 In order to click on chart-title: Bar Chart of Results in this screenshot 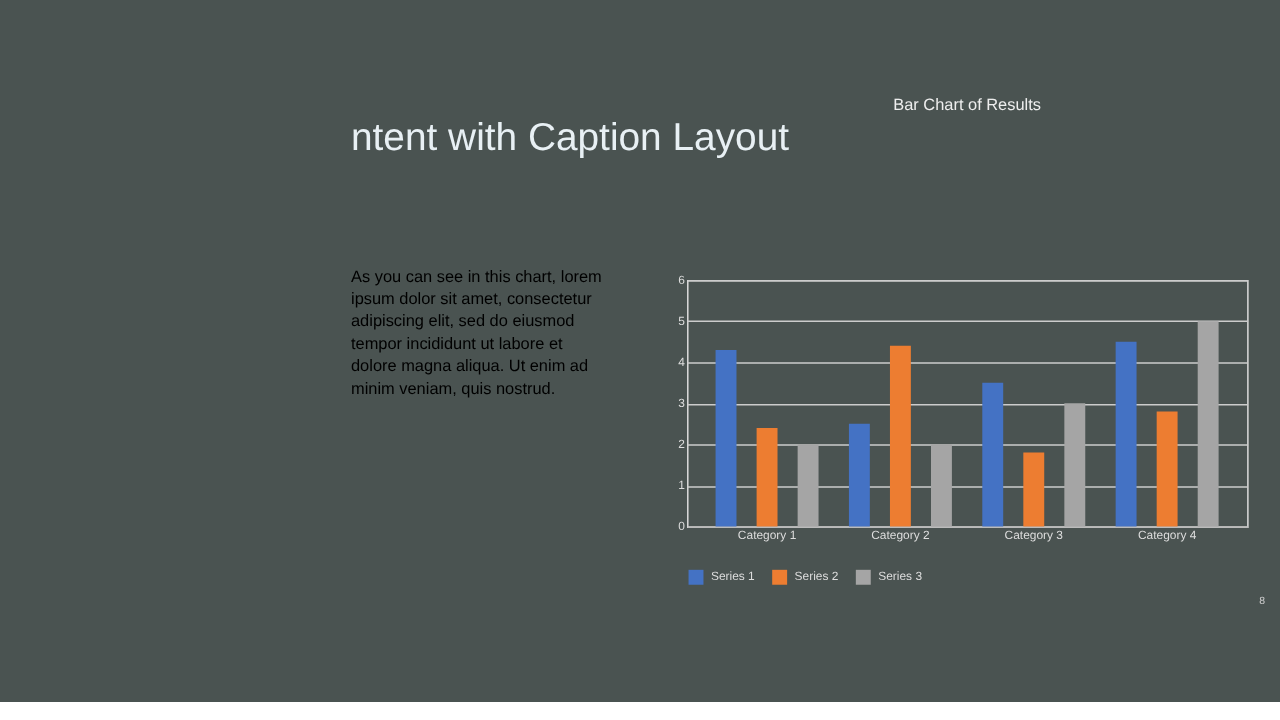, I will do `click(967, 104)`.